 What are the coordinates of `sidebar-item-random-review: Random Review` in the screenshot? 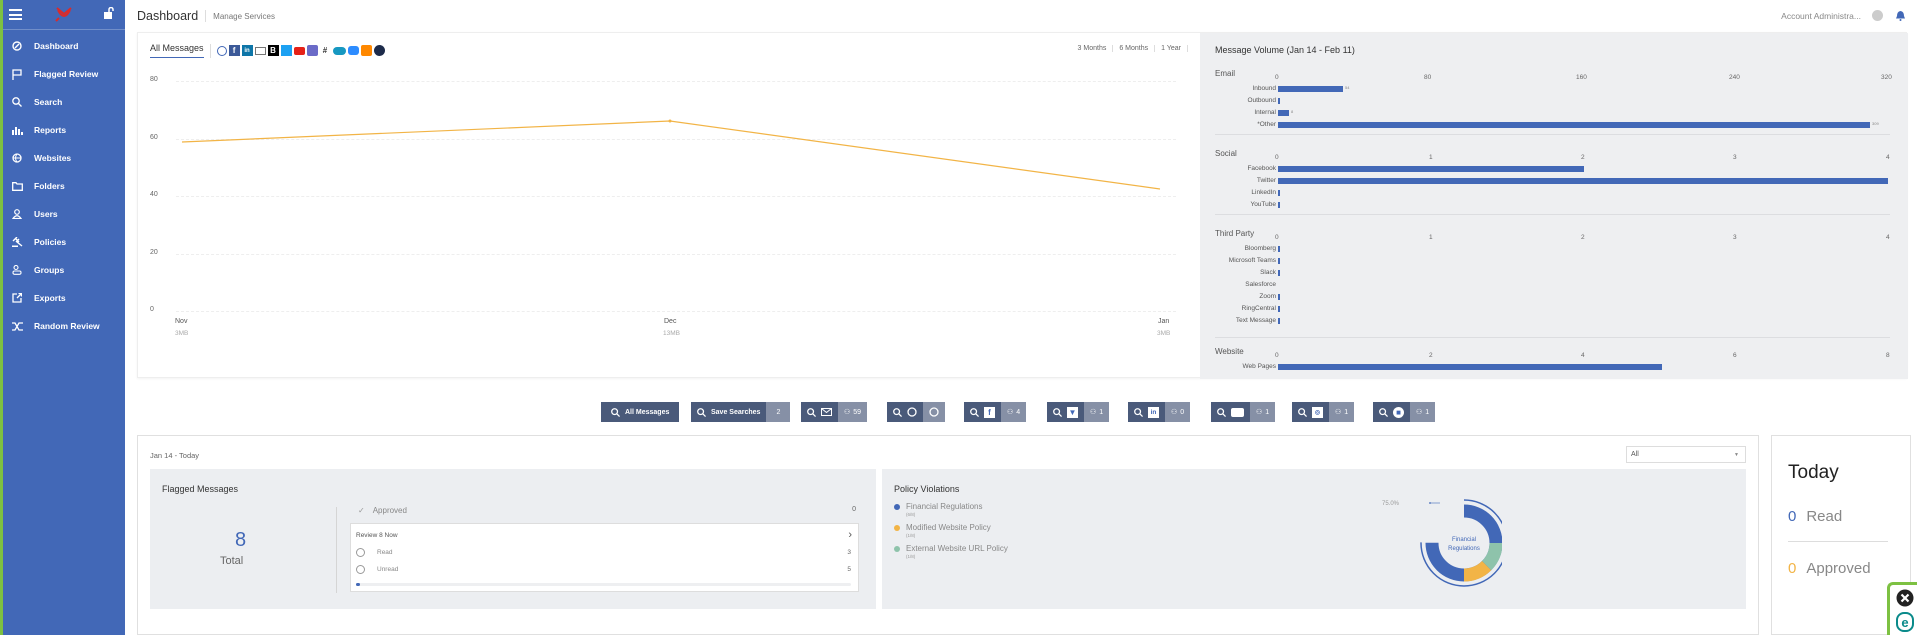 It's located at (64, 326).